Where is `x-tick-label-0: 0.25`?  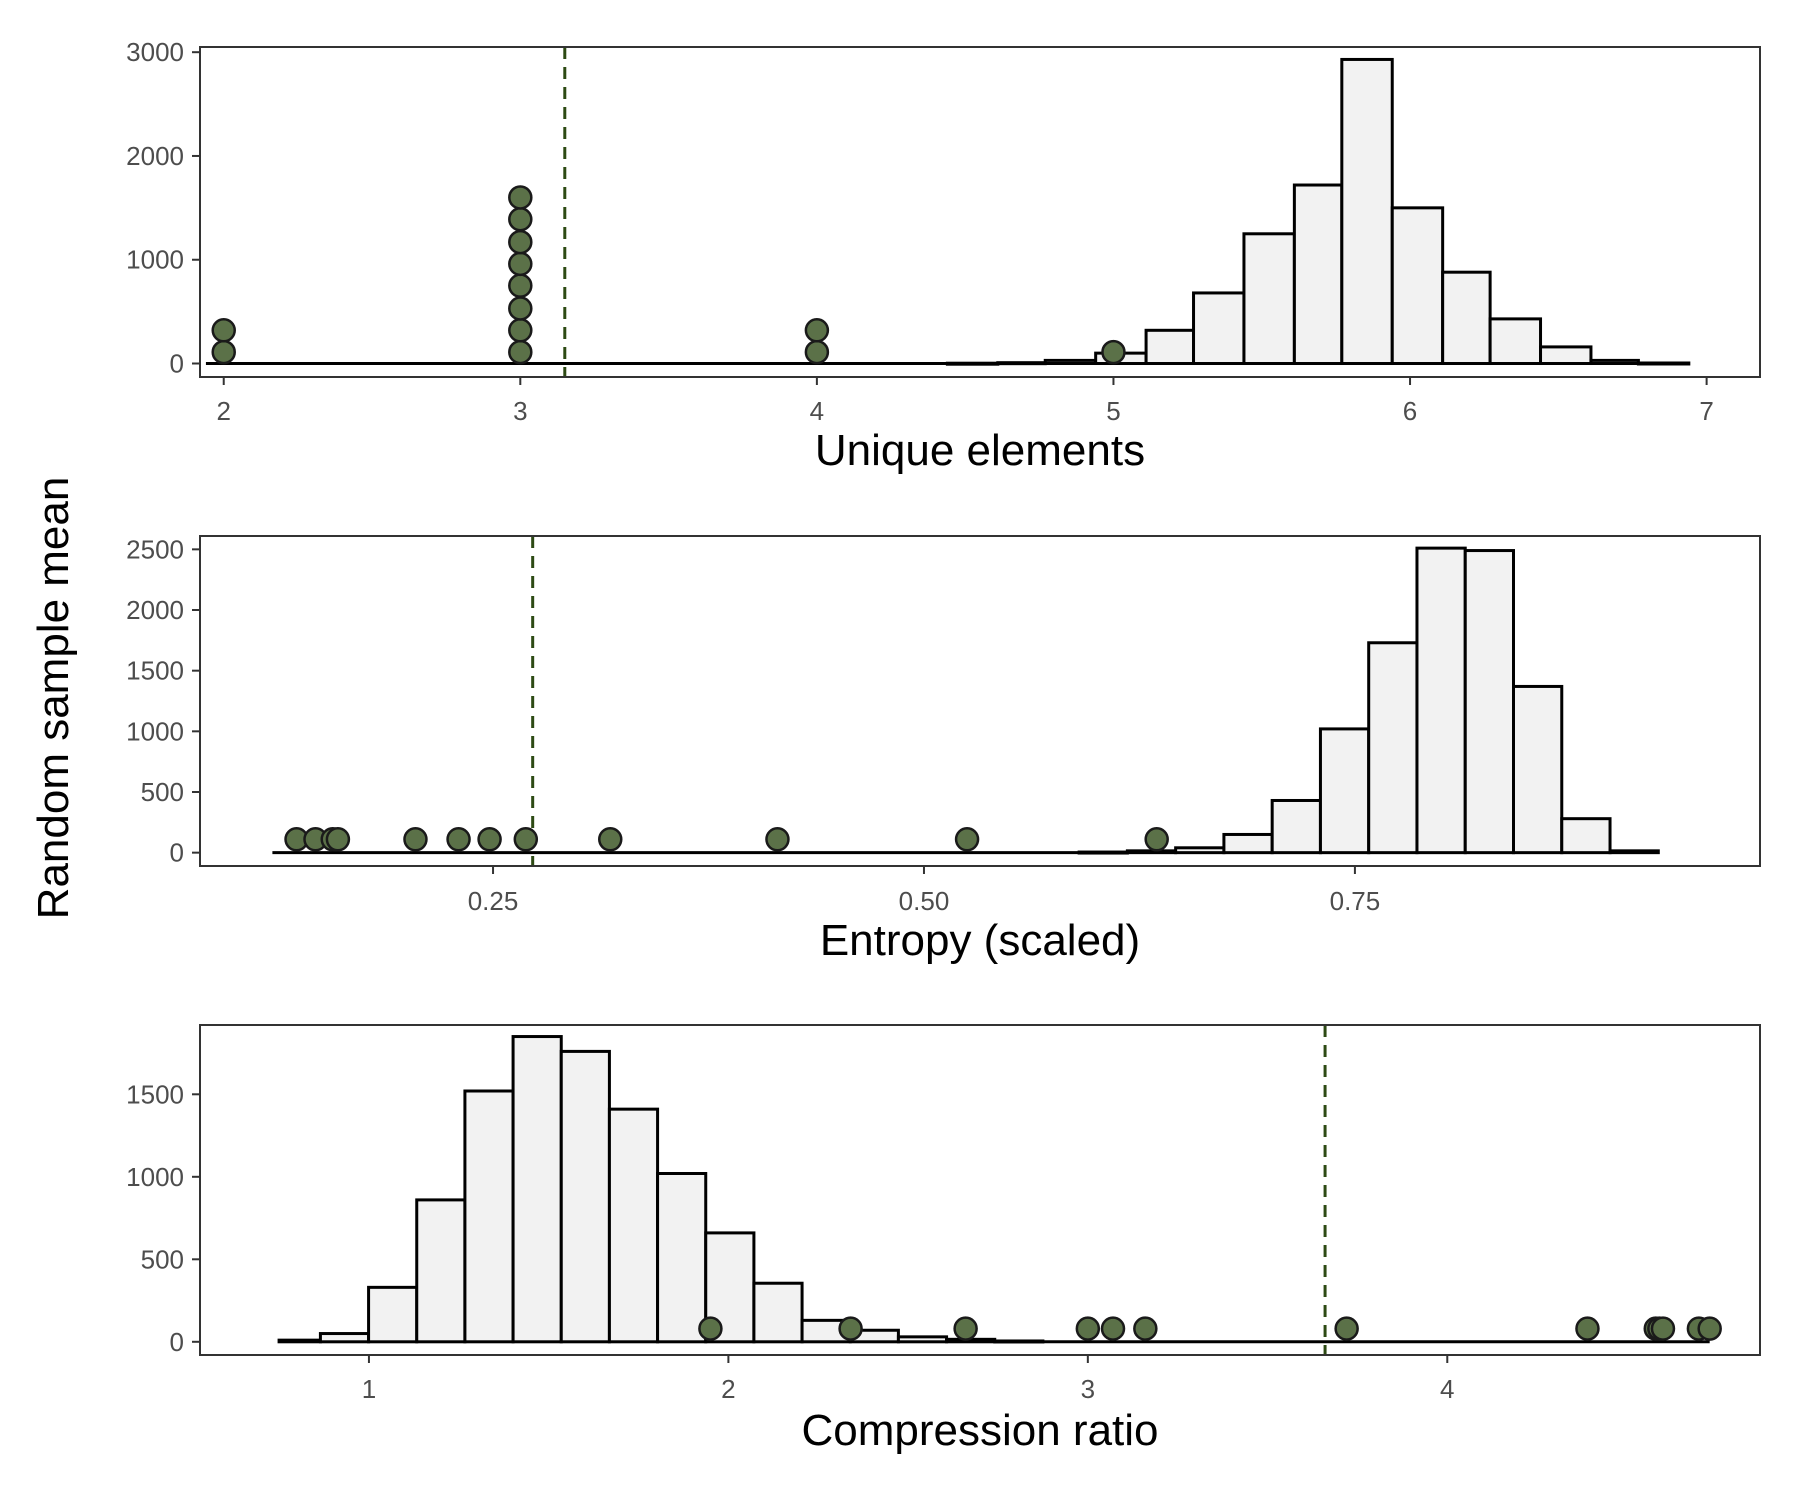
x-tick-label-0: 0.25 is located at coordinates (493, 901).